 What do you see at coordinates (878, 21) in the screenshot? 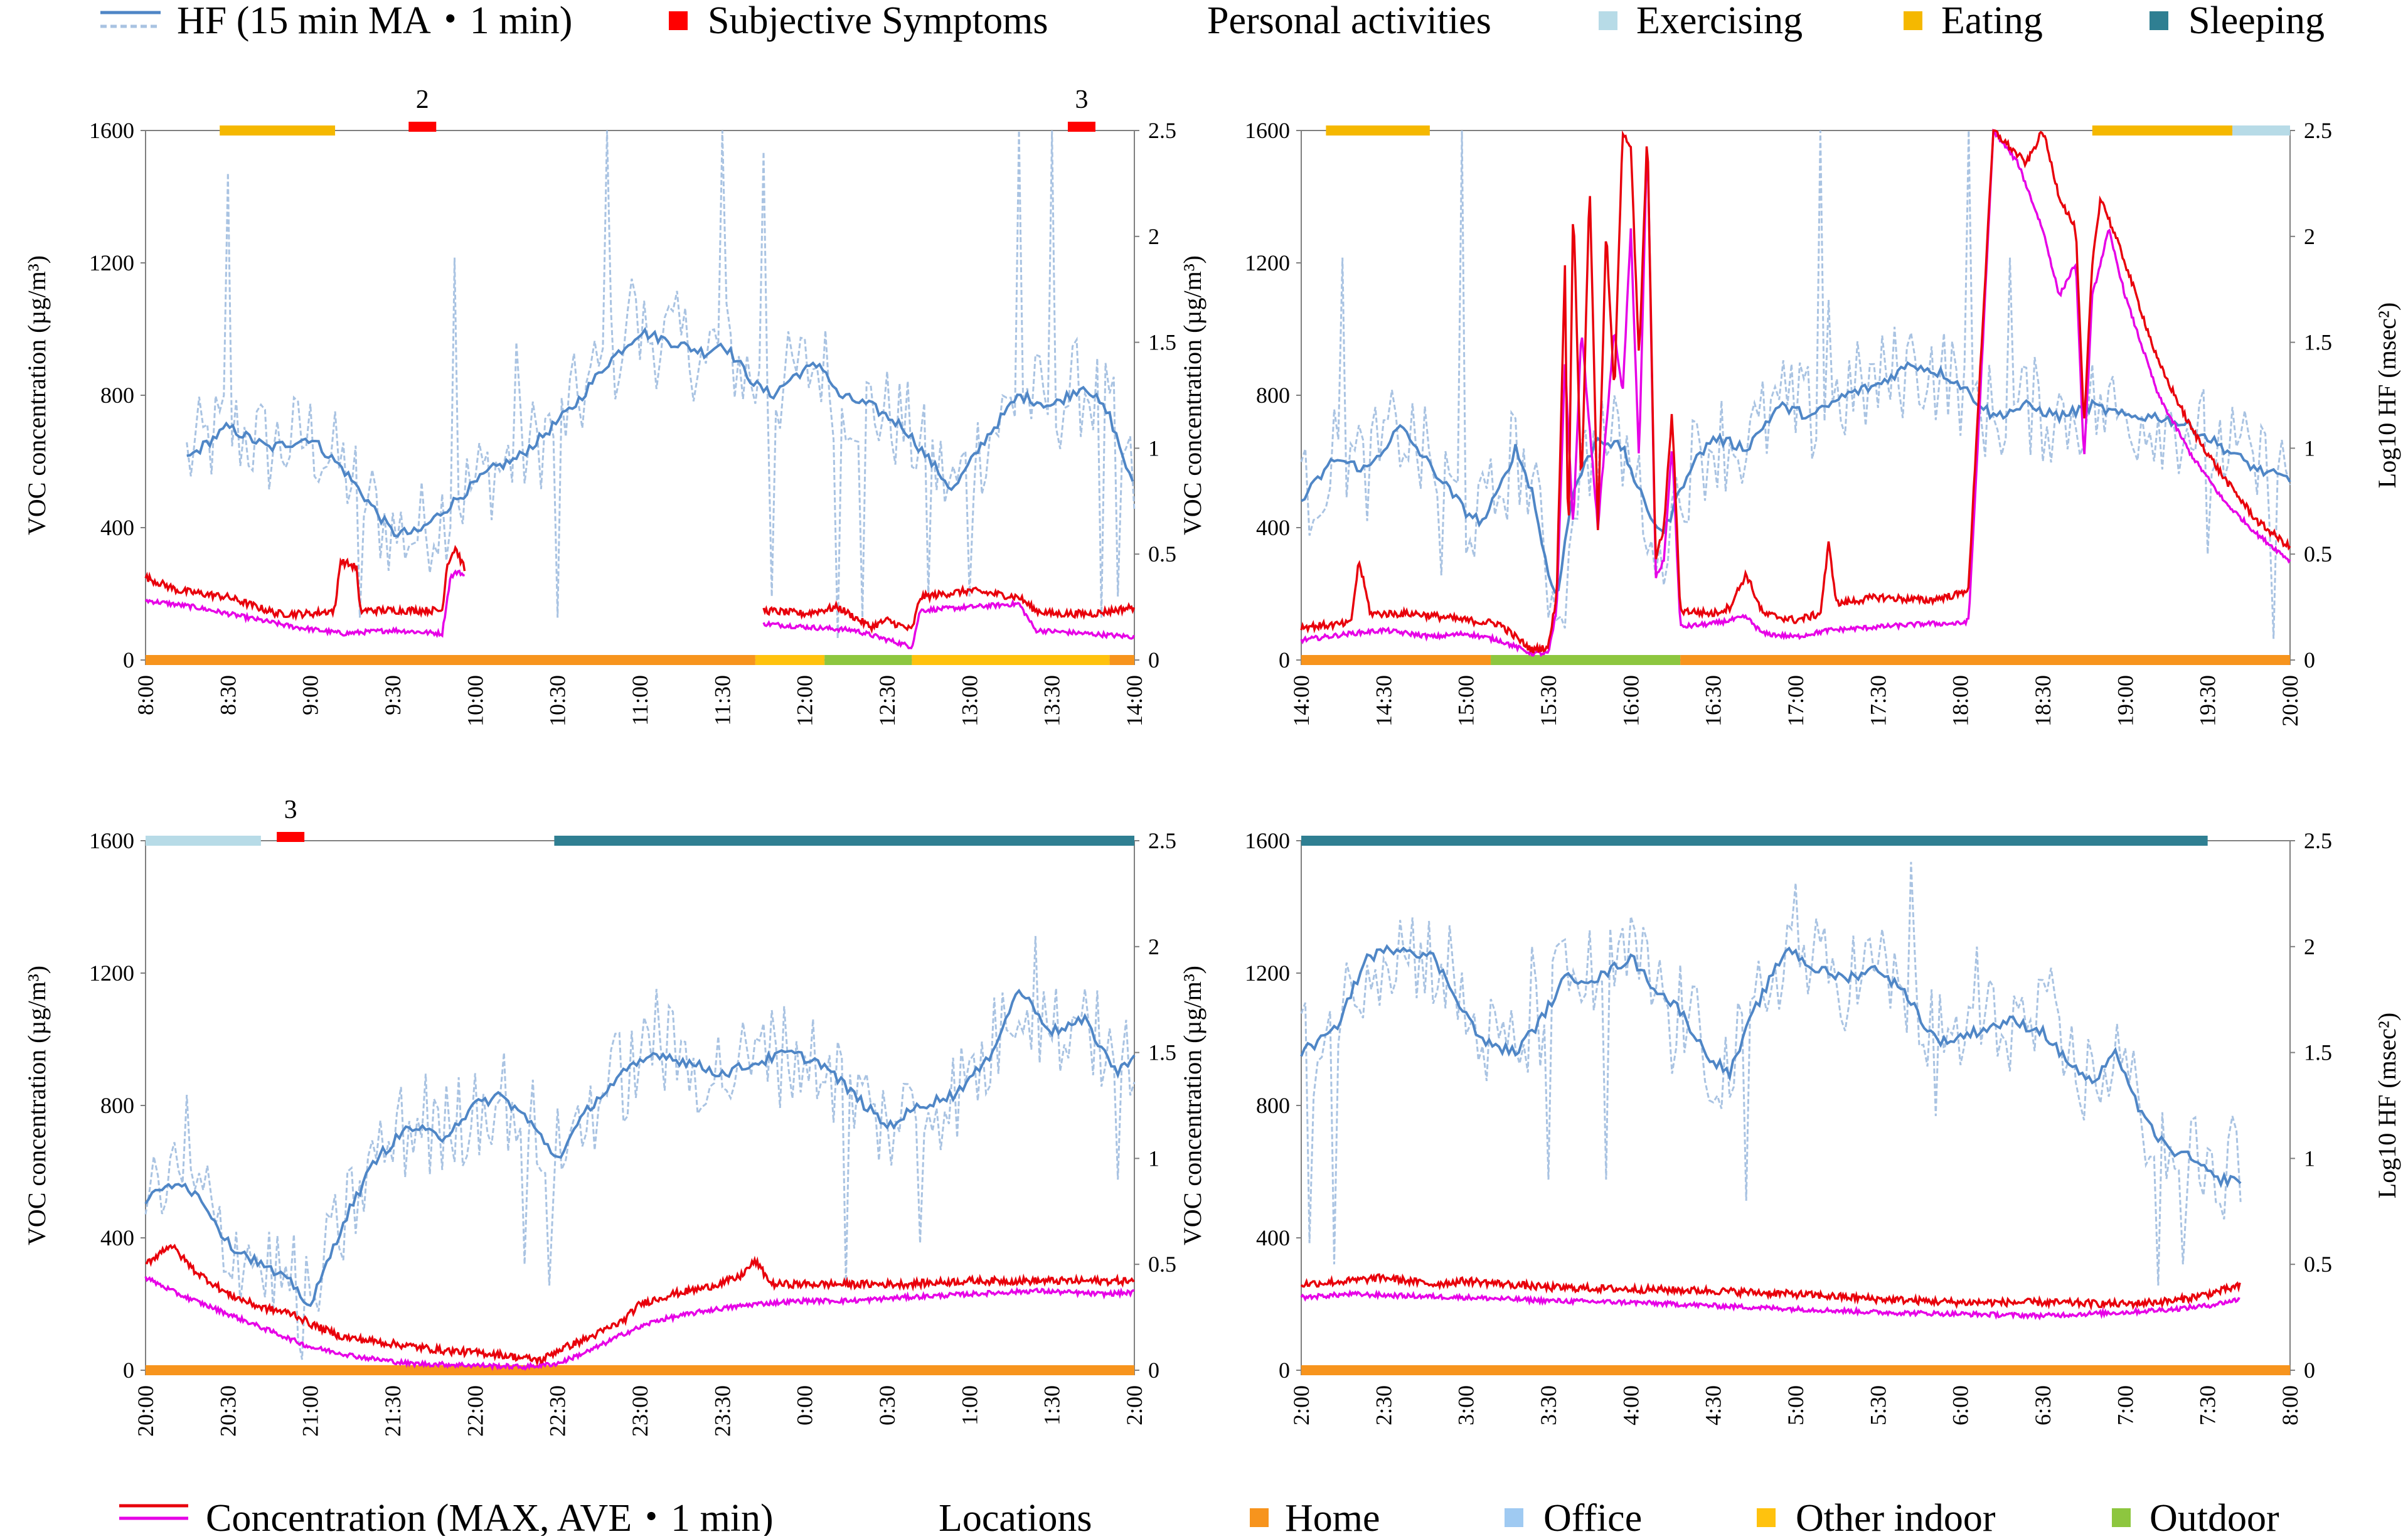
I see `symptoms-legend-label: Subjective Symptoms` at bounding box center [878, 21].